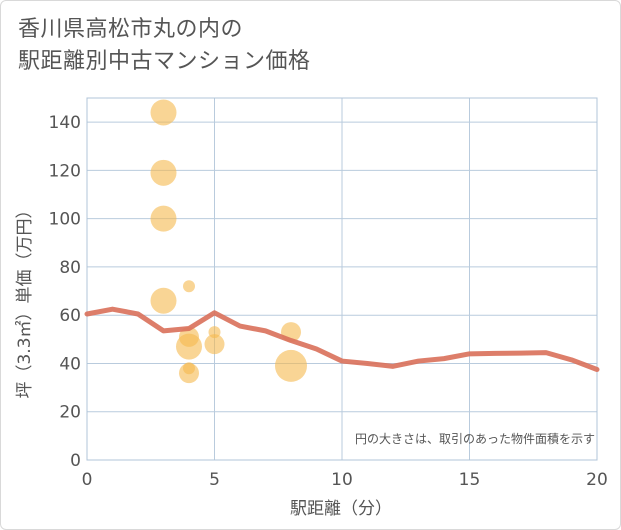 The image size is (621, 530). What do you see at coordinates (164, 46) in the screenshot?
I see `chart-title: 香川県高松市丸の内の 駅距離別中古マンション価格` at bounding box center [164, 46].